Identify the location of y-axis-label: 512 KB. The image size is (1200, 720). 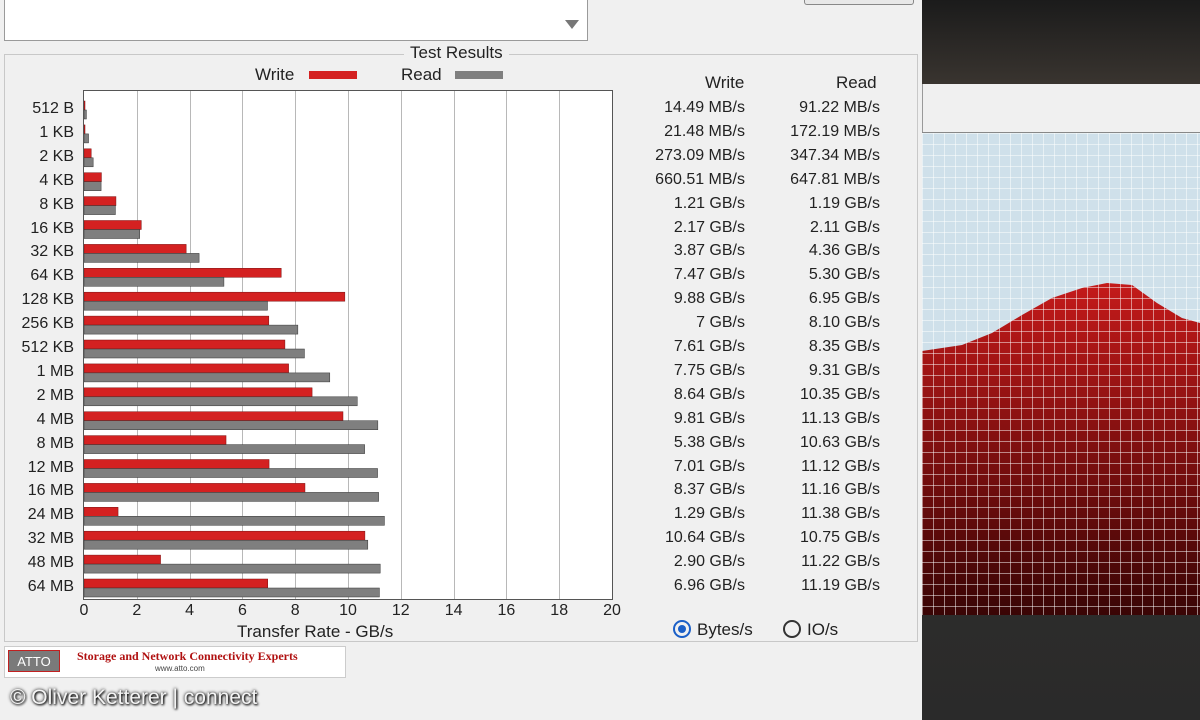
(47, 347).